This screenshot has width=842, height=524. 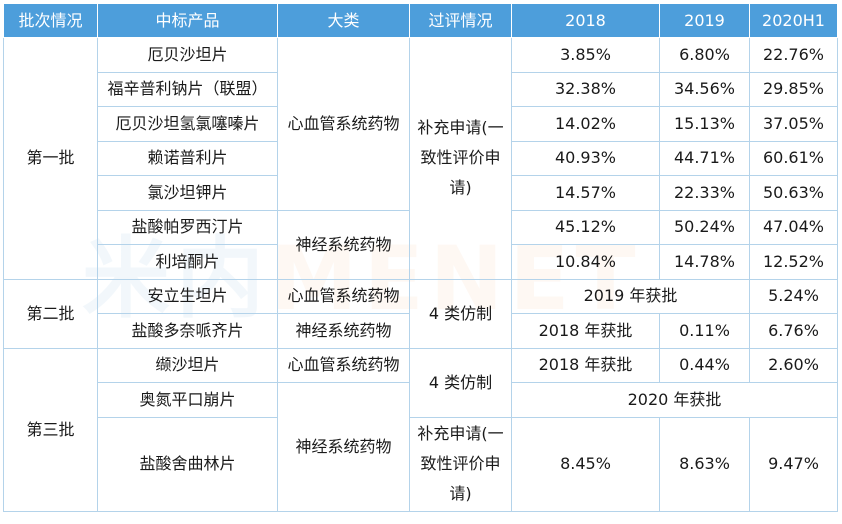 What do you see at coordinates (793, 55) in the screenshot?
I see `value-2020h1: 22.76%` at bounding box center [793, 55].